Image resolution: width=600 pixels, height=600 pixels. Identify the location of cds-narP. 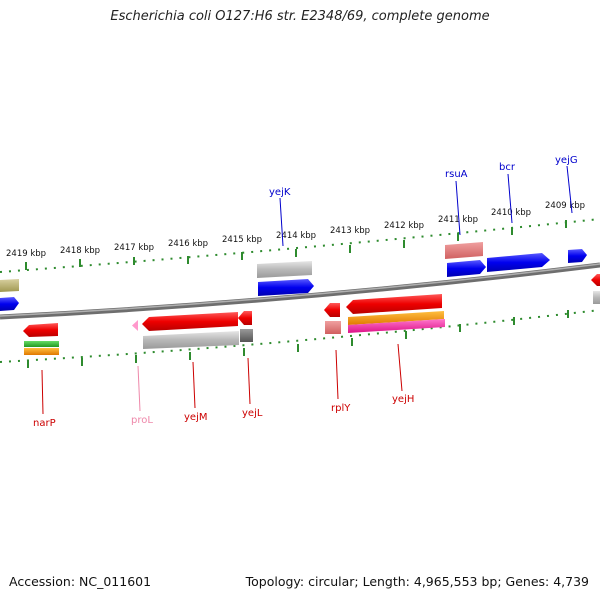
(40, 330).